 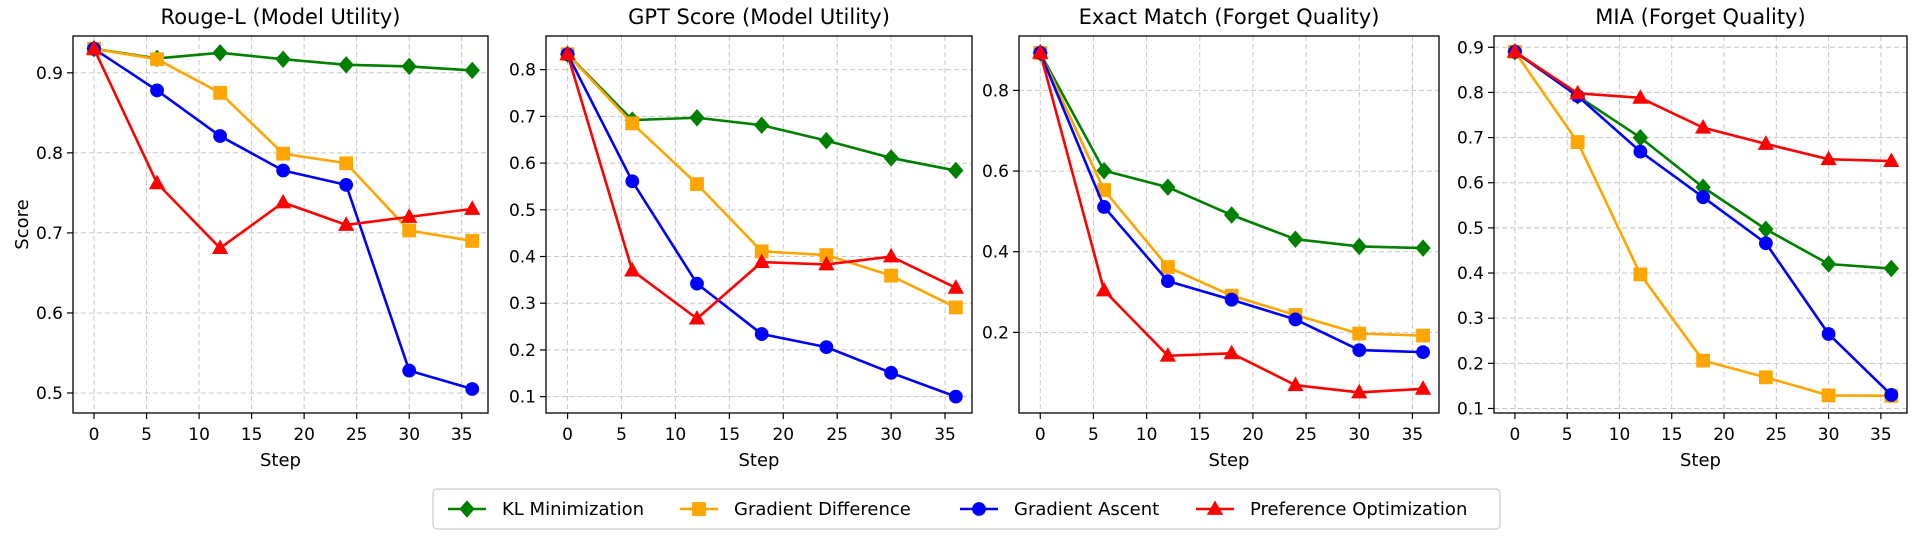 What do you see at coordinates (759, 17) in the screenshot?
I see `chart-title: GPT Score (Model Utility)` at bounding box center [759, 17].